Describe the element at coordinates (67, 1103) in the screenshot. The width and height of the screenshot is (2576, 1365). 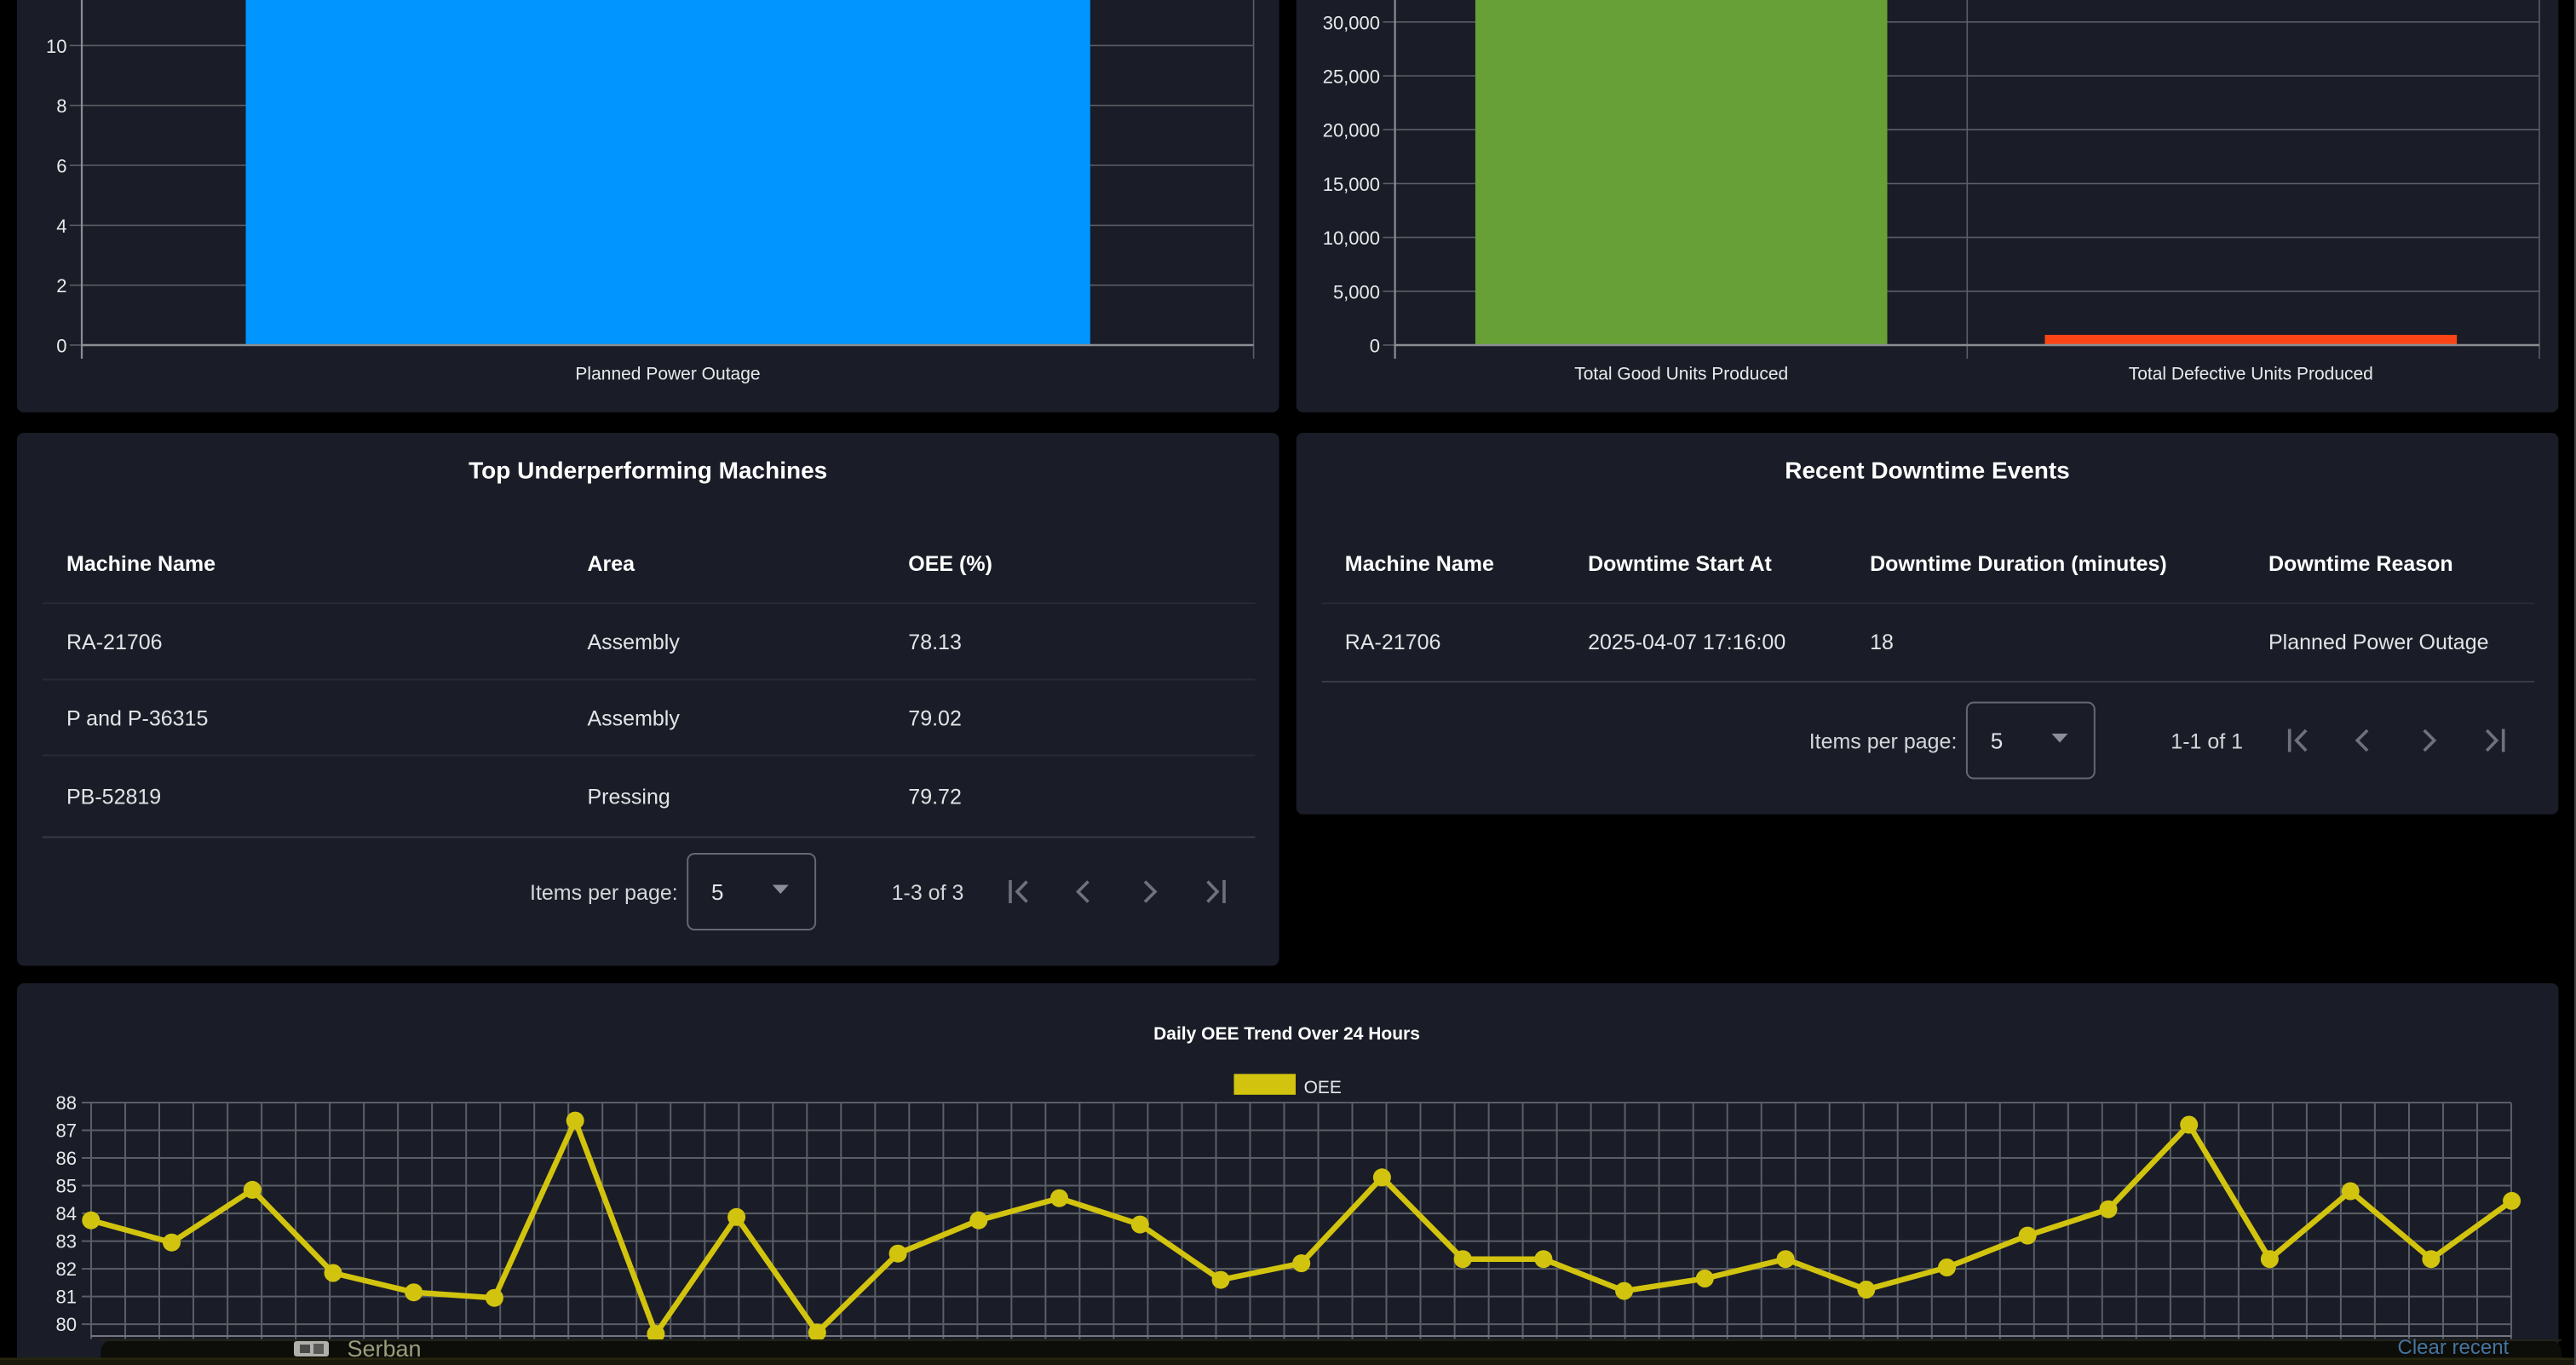
I see `svg-text: 88` at that location.